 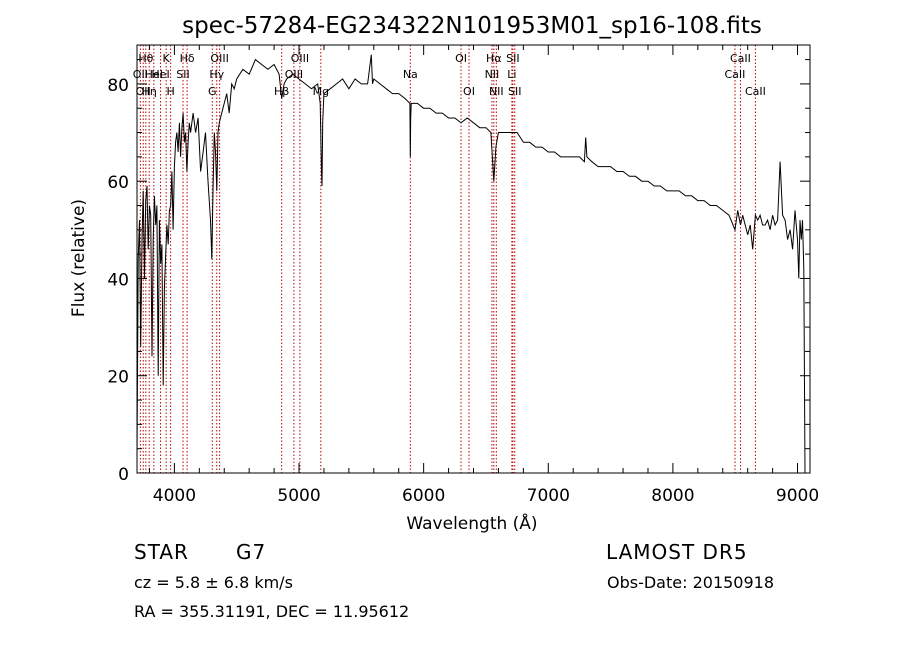 What do you see at coordinates (161, 552) in the screenshot?
I see `object-class: STAR` at bounding box center [161, 552].